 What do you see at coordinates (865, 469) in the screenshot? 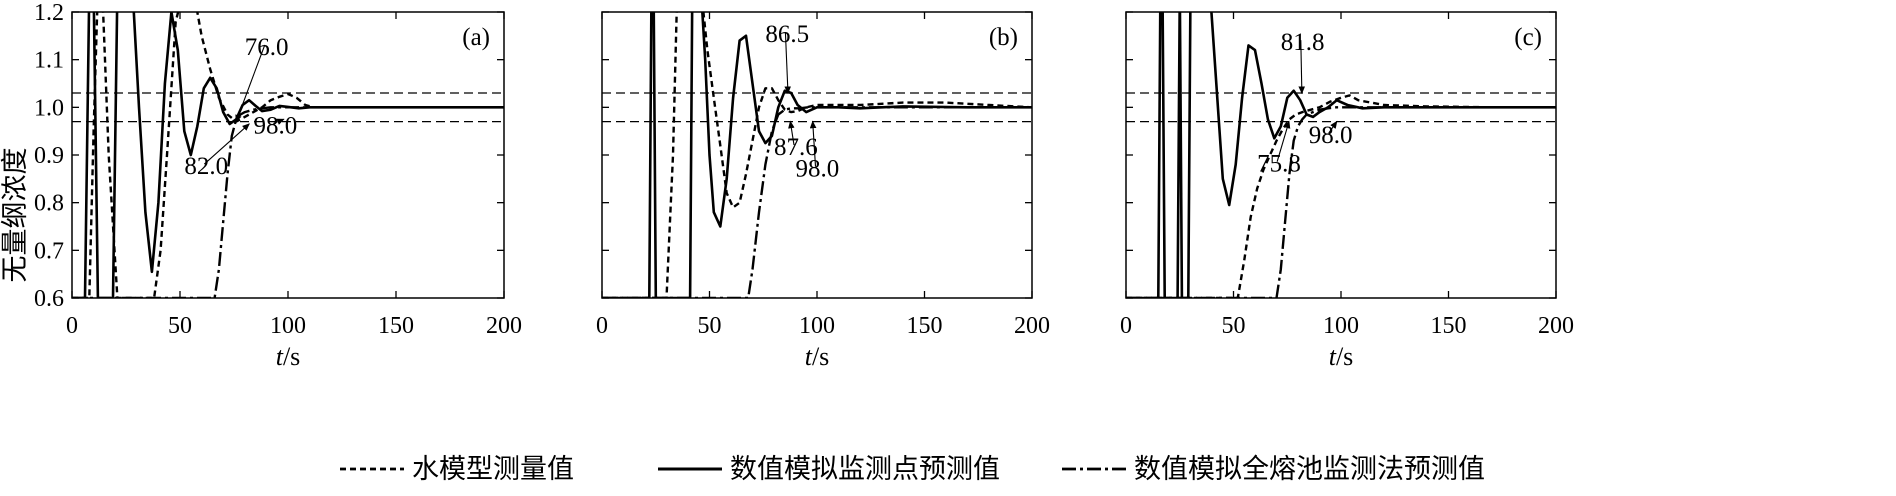
I see `legend-label: 数值模拟监测点预测值` at bounding box center [865, 469].